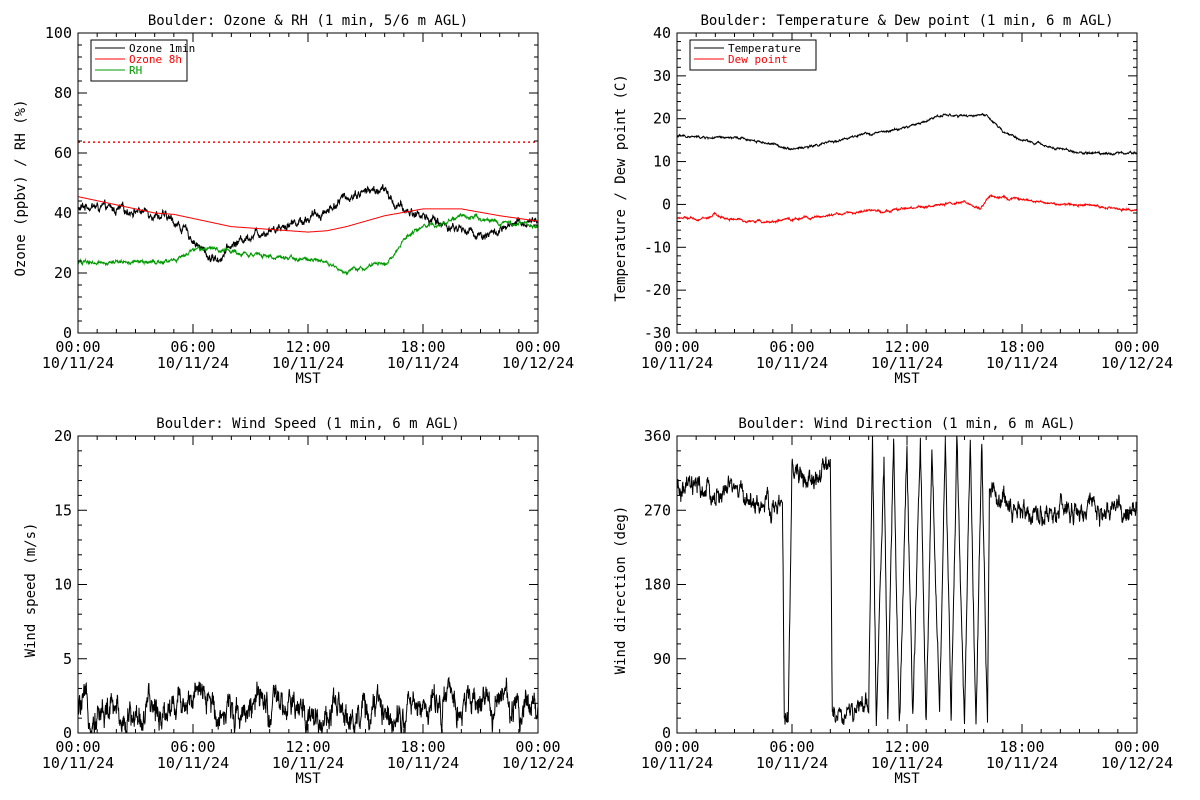 The width and height of the screenshot is (1200, 800). Describe the element at coordinates (906, 424) in the screenshot. I see `chart-title: Boulder: Wind Direction (1 min, 6 m AGL)` at that location.